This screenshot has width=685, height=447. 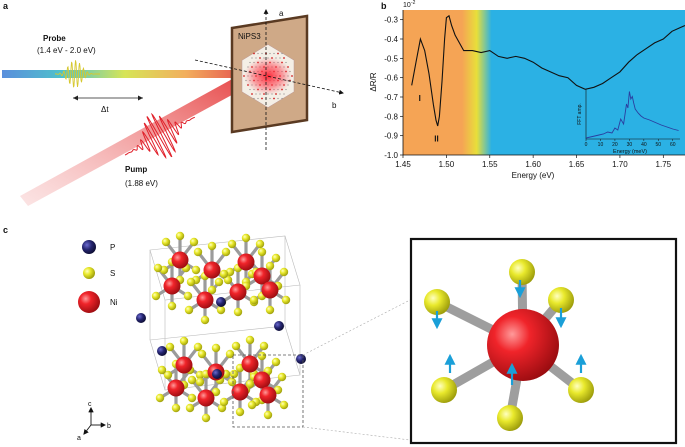 What do you see at coordinates (87, 429) in the screenshot?
I see `triad-a-arrow` at bounding box center [87, 429].